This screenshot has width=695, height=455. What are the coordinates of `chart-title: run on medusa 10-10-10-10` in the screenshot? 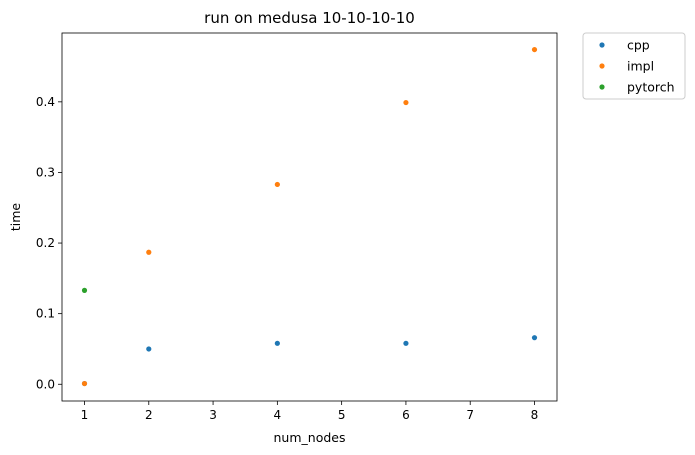 It's located at (309, 18).